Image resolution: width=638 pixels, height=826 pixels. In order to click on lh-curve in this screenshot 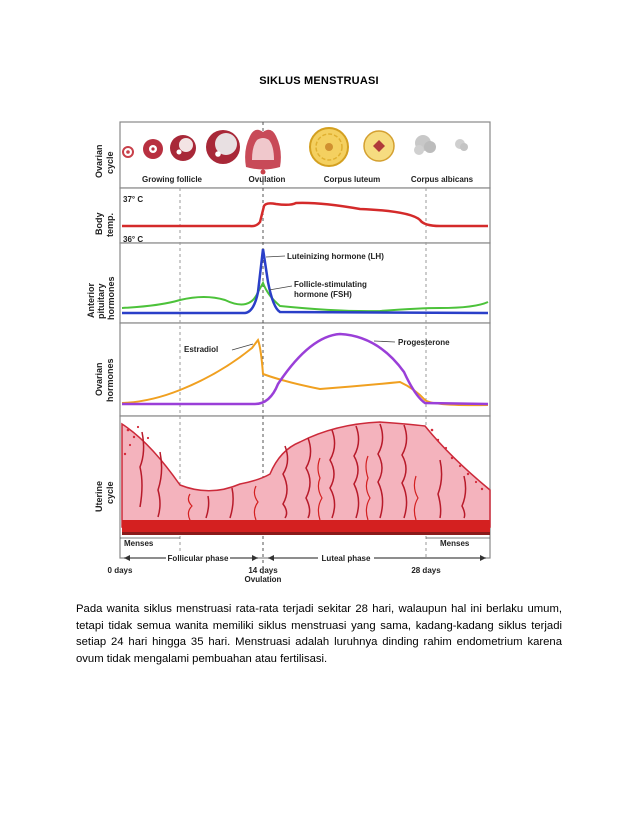, I will do `click(305, 281)`.